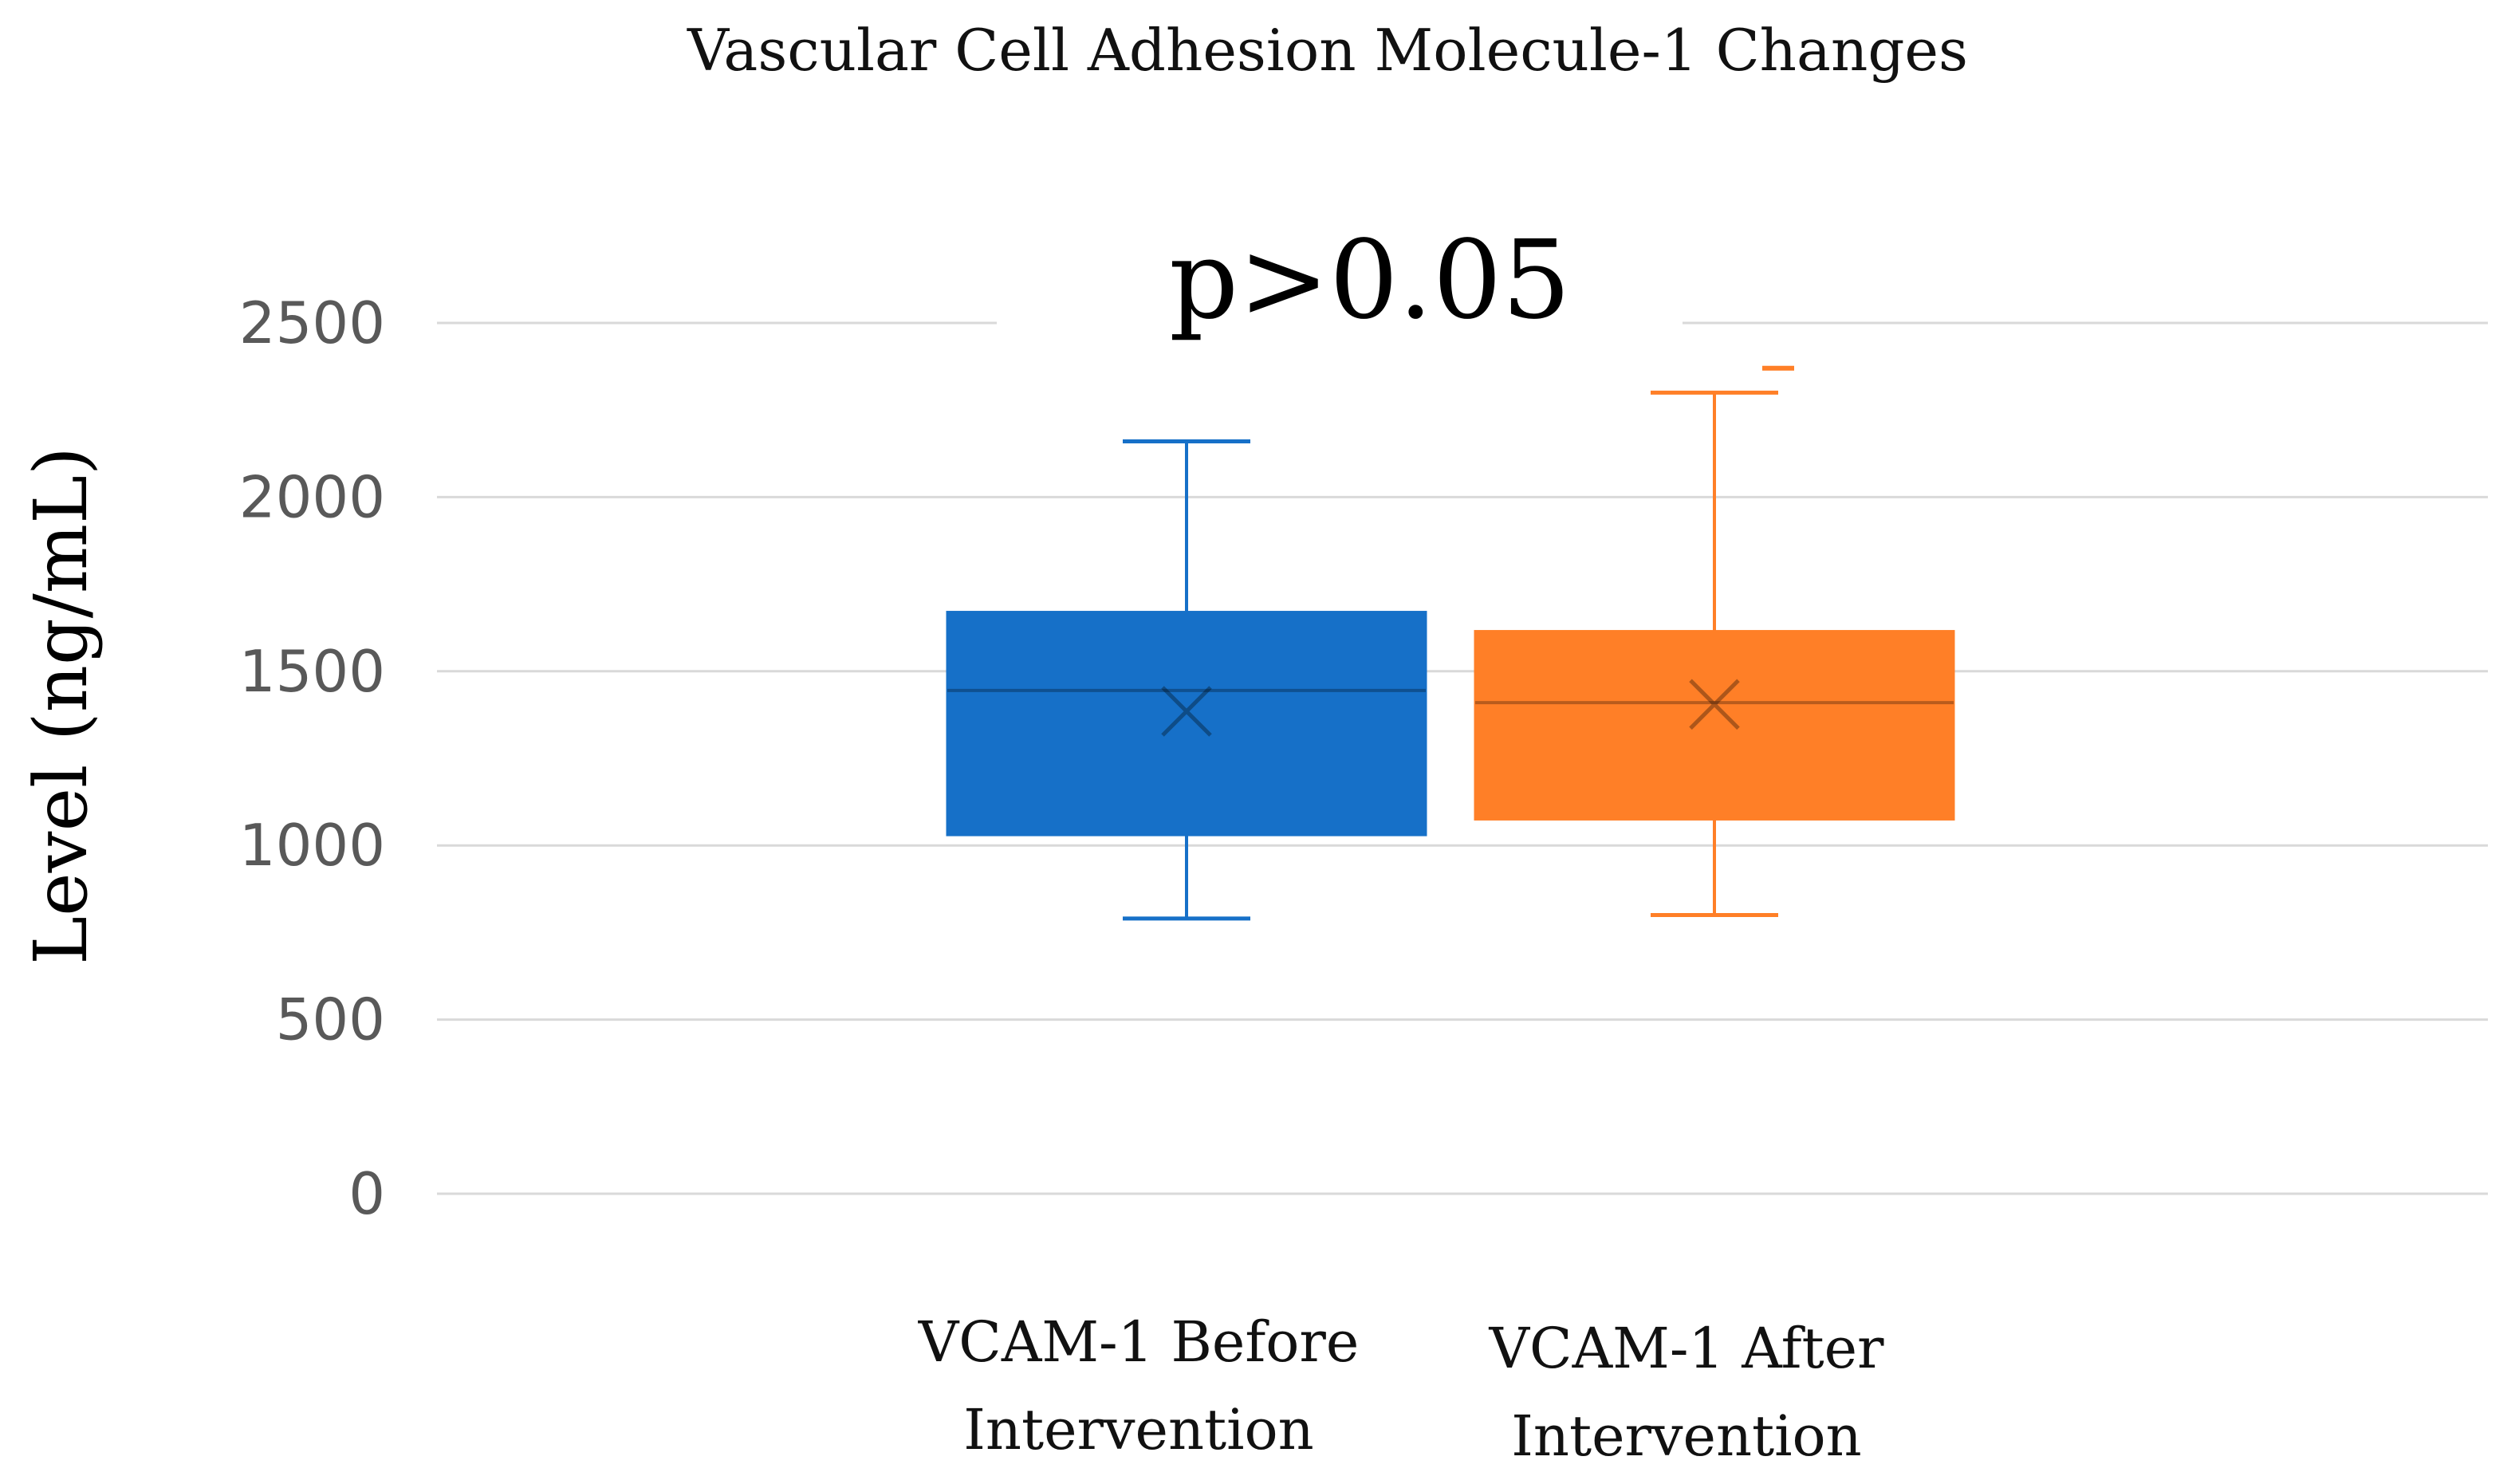 This screenshot has width=2519, height=1484. Describe the element at coordinates (312, 322) in the screenshot. I see `y-tick-label: 2500` at that location.